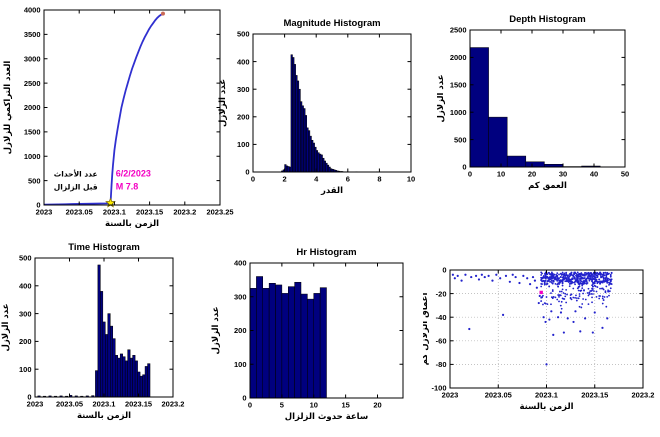 Image resolution: width=660 pixels, height=437 pixels. I want to click on svg-text: عدد الأحداث, so click(76, 174).